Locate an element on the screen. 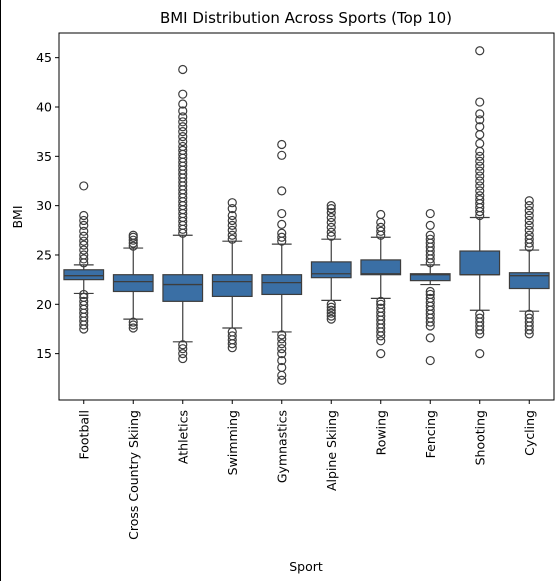 This screenshot has width=558, height=581. x-tick-label: Shooting is located at coordinates (479, 437).